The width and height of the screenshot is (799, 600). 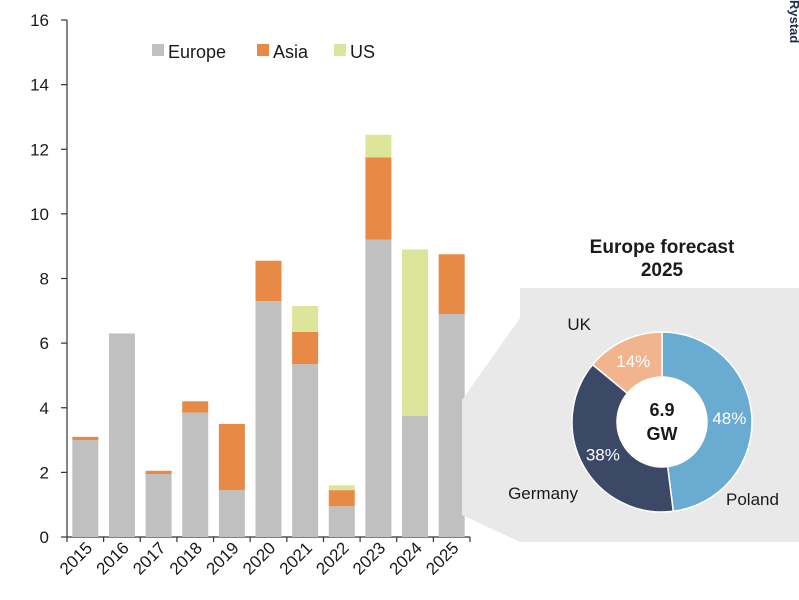 I want to click on bar-asia-2025, so click(x=451, y=284).